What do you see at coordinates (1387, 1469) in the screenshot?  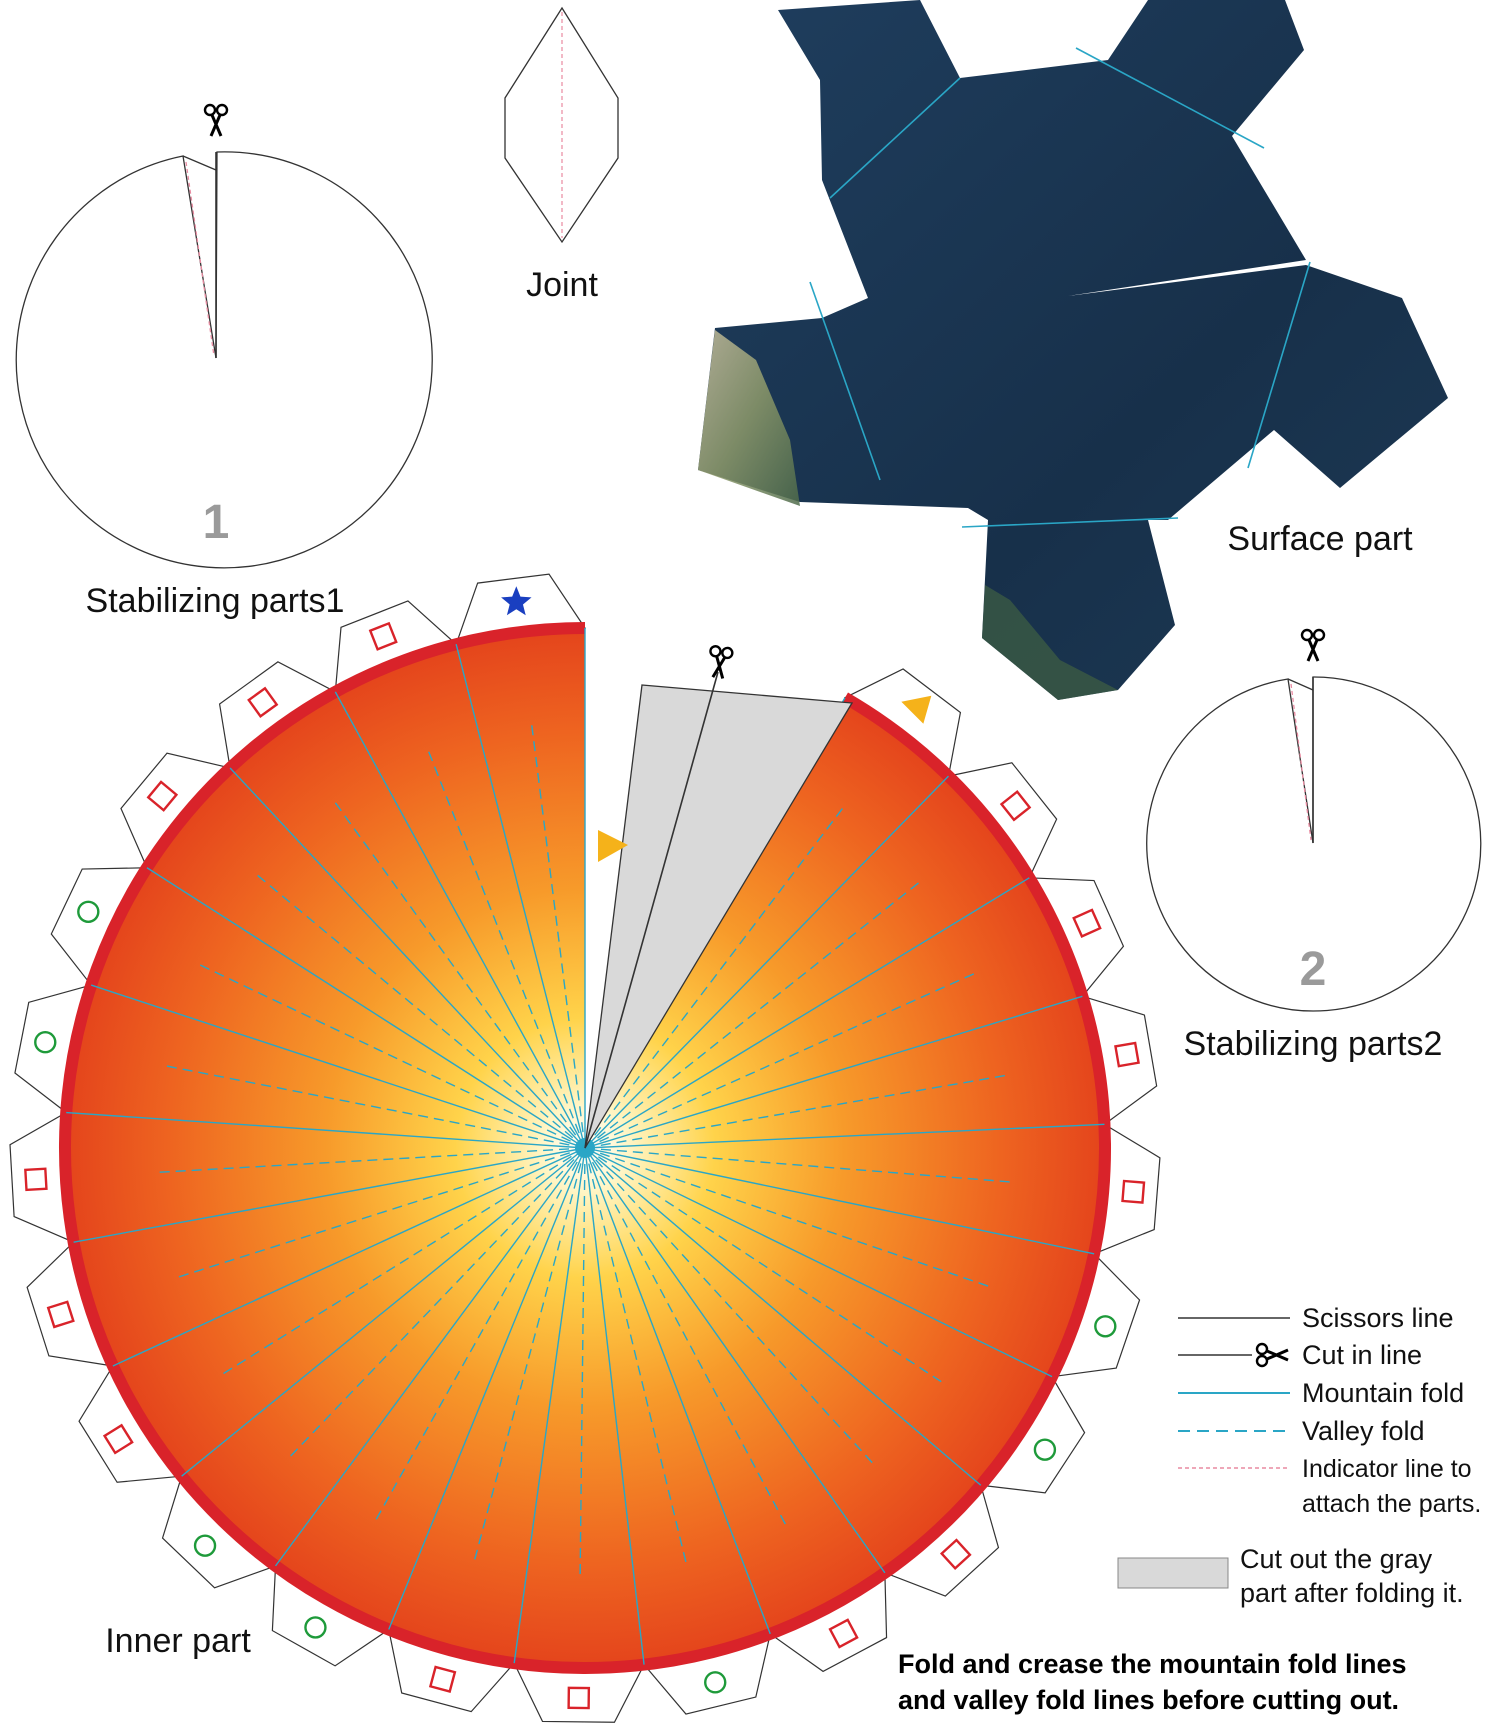 I see `legend-indicator-line-1: Indicator line to` at bounding box center [1387, 1469].